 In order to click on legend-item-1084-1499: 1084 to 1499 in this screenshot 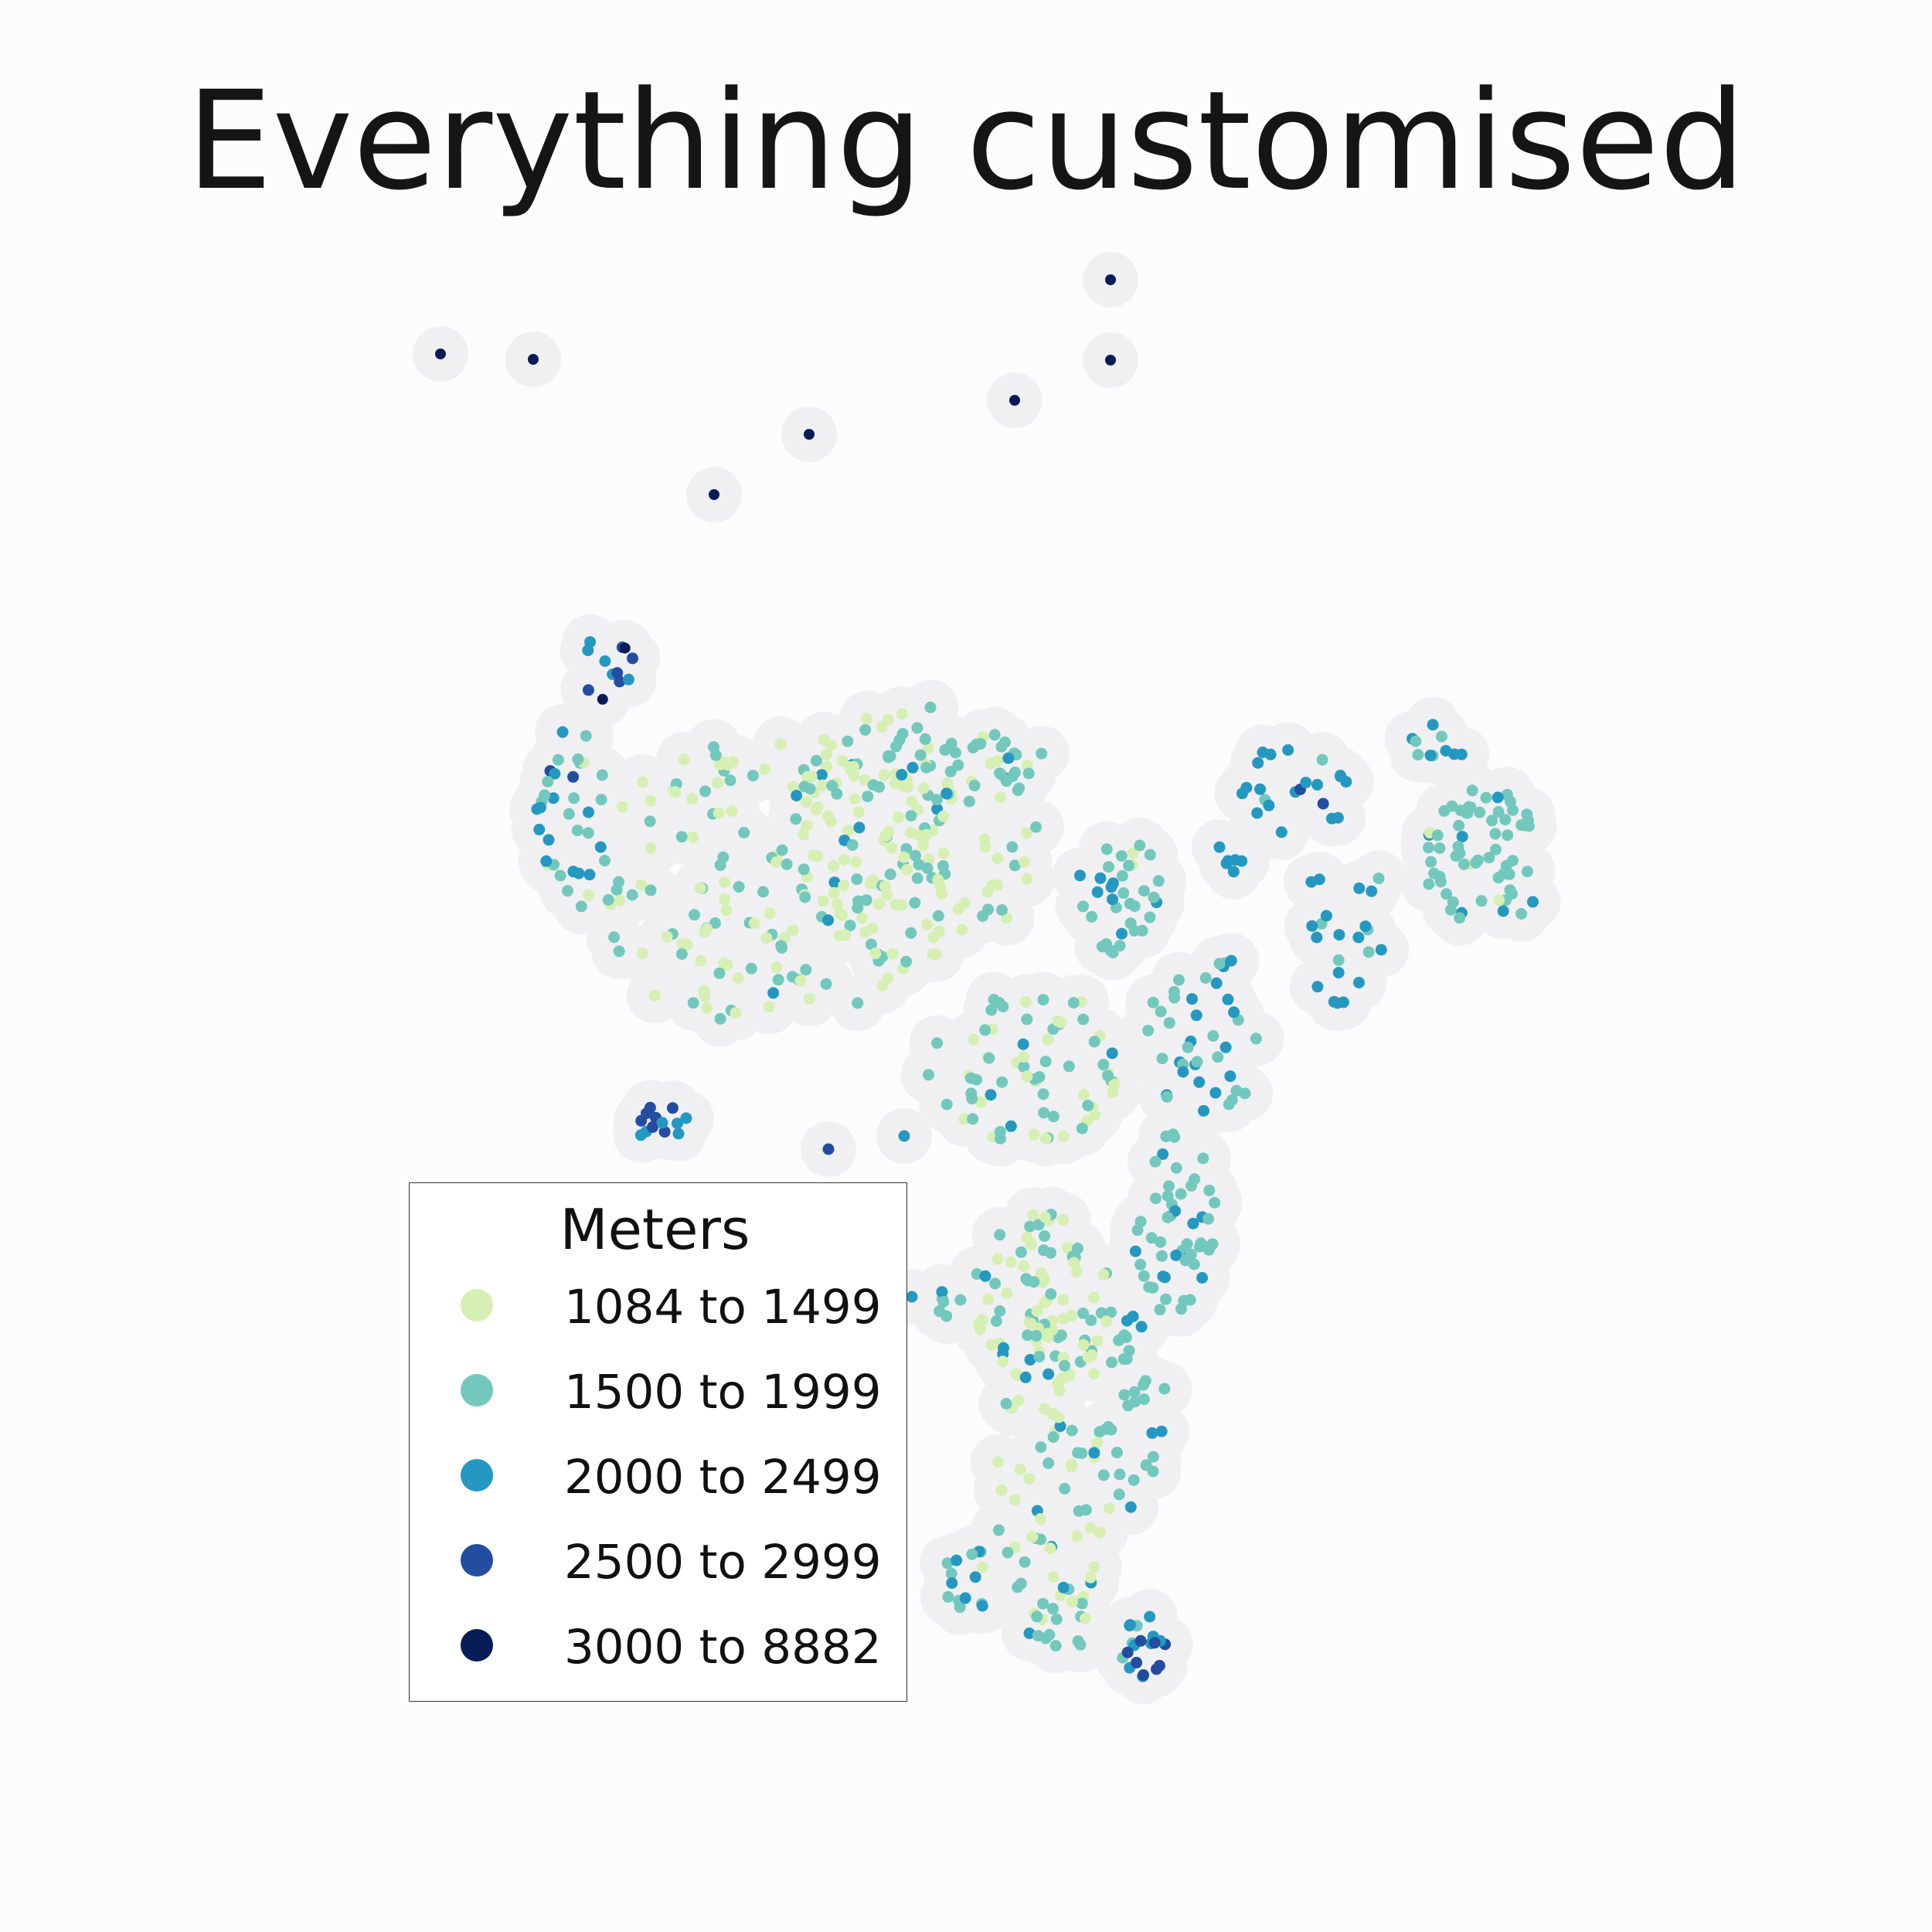, I will do `click(659, 1305)`.